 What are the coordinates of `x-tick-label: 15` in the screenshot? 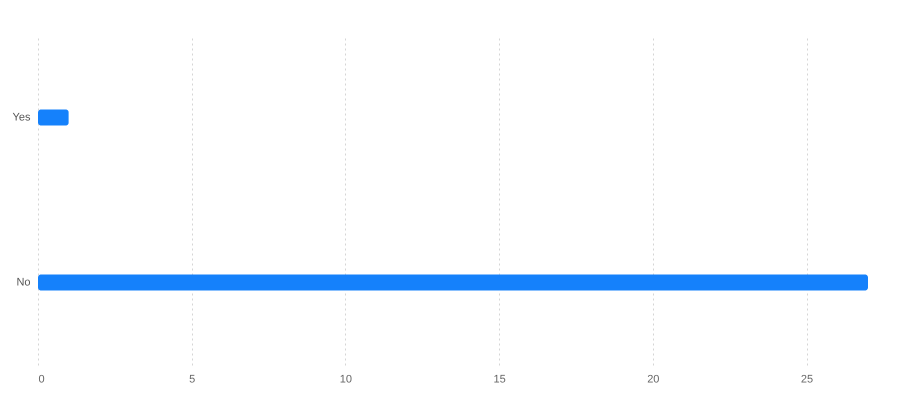 It's located at (499, 380).